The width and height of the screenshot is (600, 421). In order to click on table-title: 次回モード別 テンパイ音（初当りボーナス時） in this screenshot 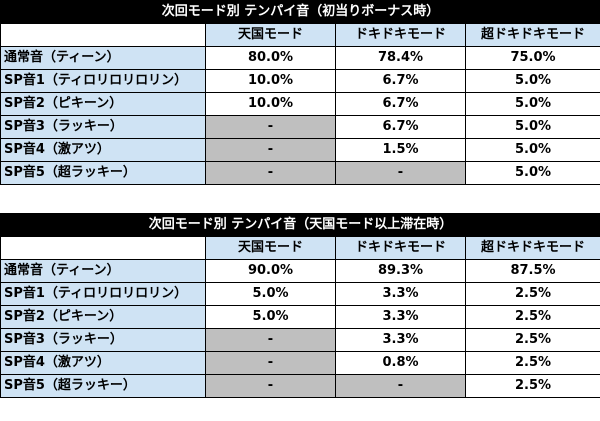, I will do `click(300, 12)`.